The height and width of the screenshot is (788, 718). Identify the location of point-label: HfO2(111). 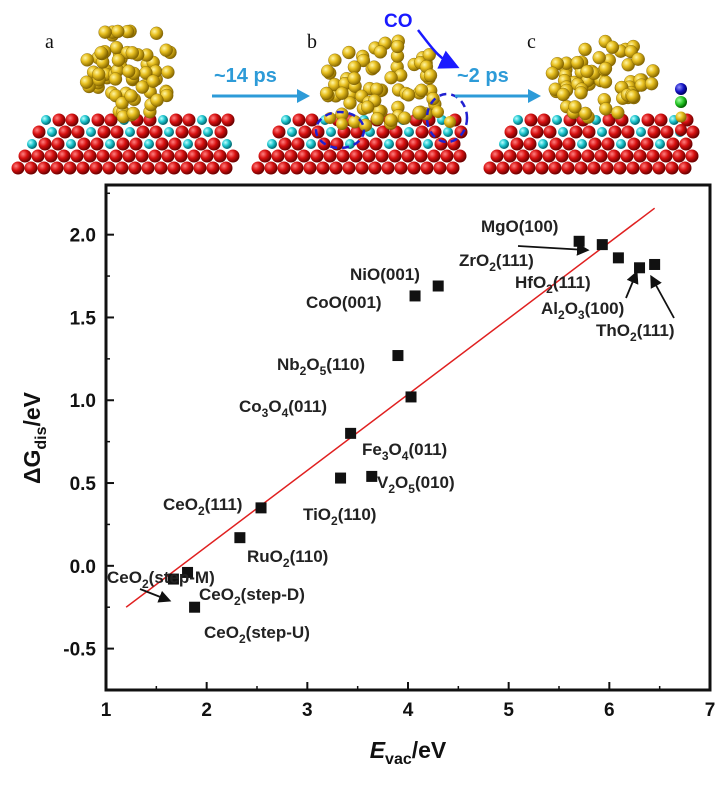
(553, 284).